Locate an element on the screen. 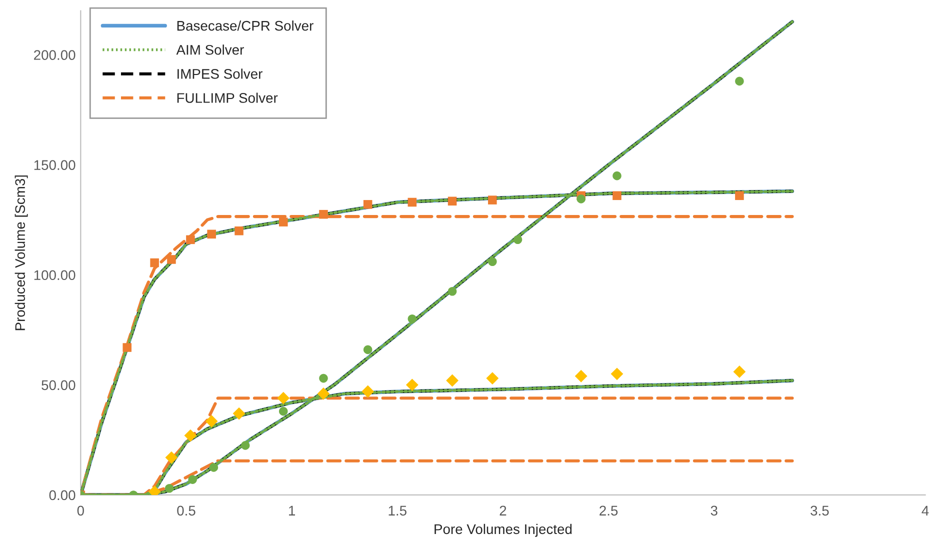 The image size is (949, 538). y-tick-label: 50.00 is located at coordinates (59, 385).